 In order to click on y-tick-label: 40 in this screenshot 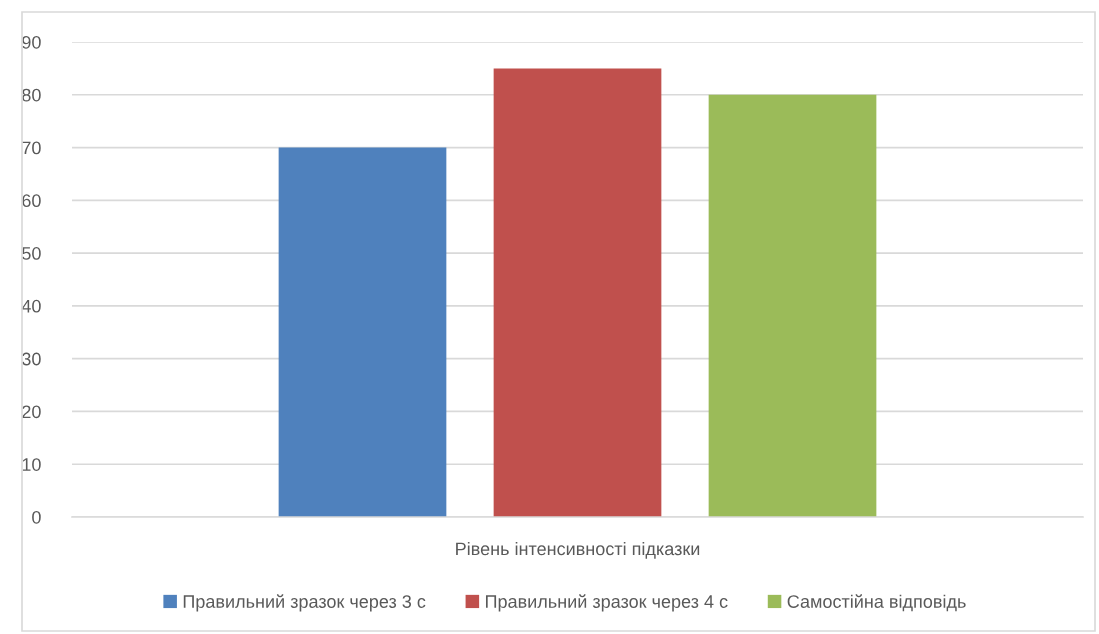, I will do `click(31, 306)`.